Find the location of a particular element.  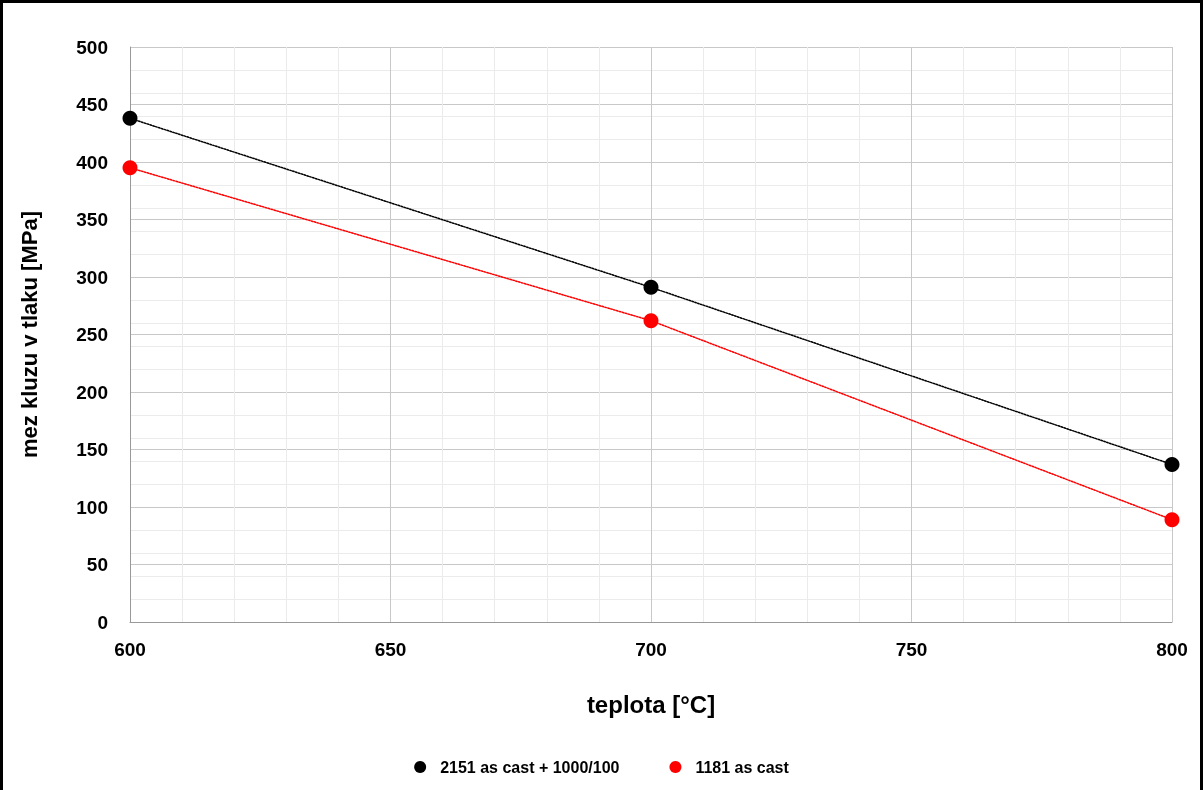

y-tick-label: 100 is located at coordinates (92, 507).